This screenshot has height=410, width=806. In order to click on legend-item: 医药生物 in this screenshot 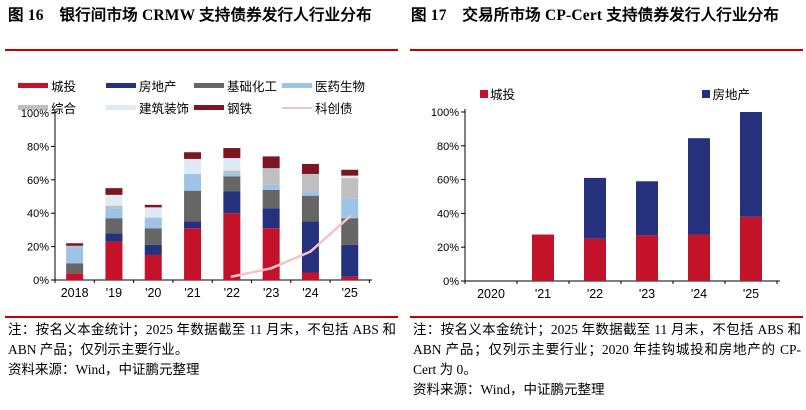, I will do `click(334, 85)`.